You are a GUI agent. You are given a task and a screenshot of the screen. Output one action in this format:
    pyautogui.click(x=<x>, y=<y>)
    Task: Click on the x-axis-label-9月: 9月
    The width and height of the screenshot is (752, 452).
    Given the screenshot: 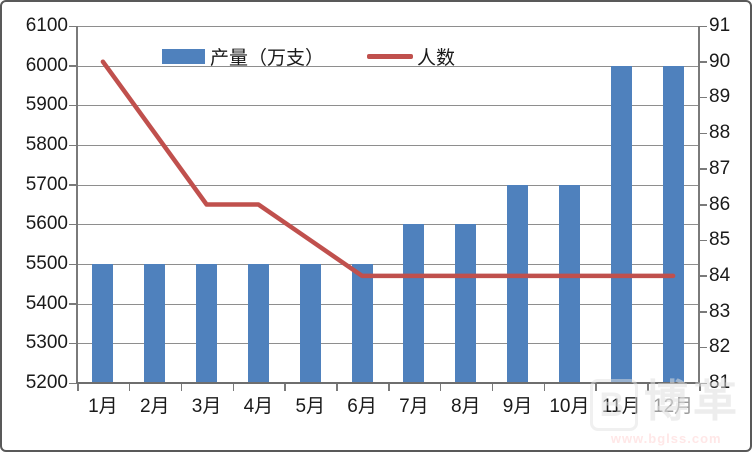 What is the action you would take?
    pyautogui.click(x=517, y=406)
    